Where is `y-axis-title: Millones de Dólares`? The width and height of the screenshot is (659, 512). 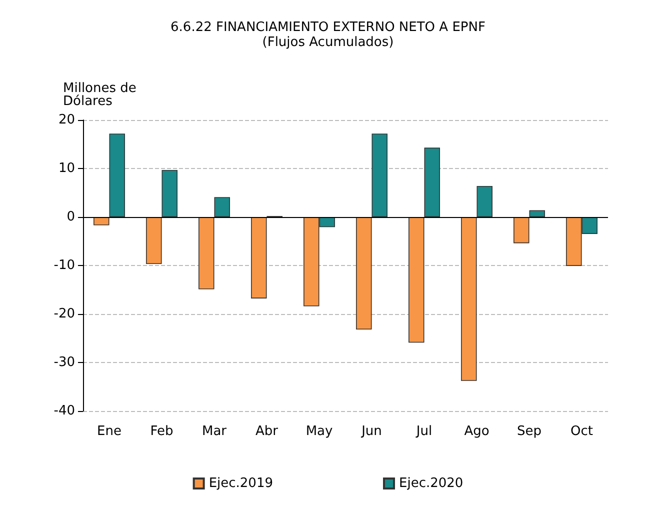 y-axis-title: Millones de Dólares is located at coordinates (99, 95).